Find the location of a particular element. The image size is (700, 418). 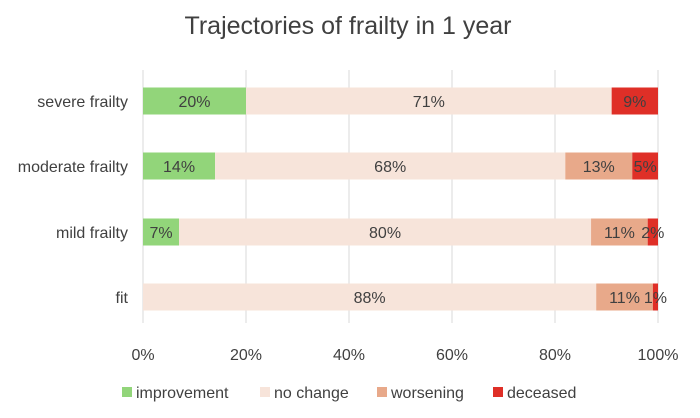

legend-item-no-change: no change is located at coordinates (304, 393).